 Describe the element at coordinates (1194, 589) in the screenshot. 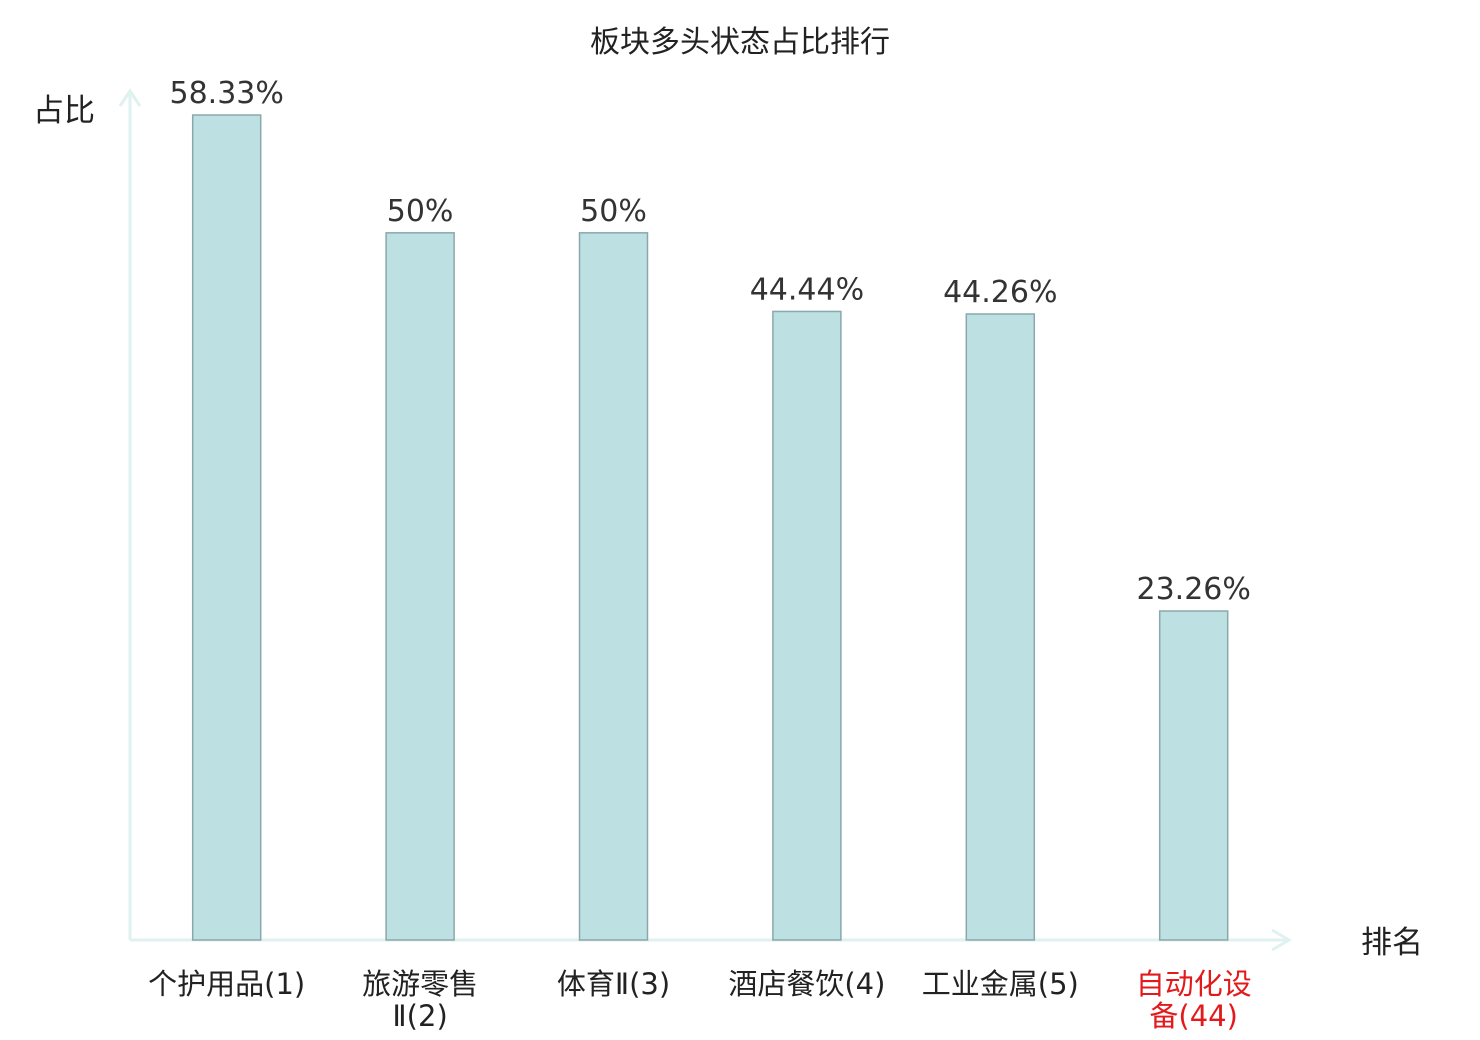

I see `bar-value-label: 23.26%` at that location.